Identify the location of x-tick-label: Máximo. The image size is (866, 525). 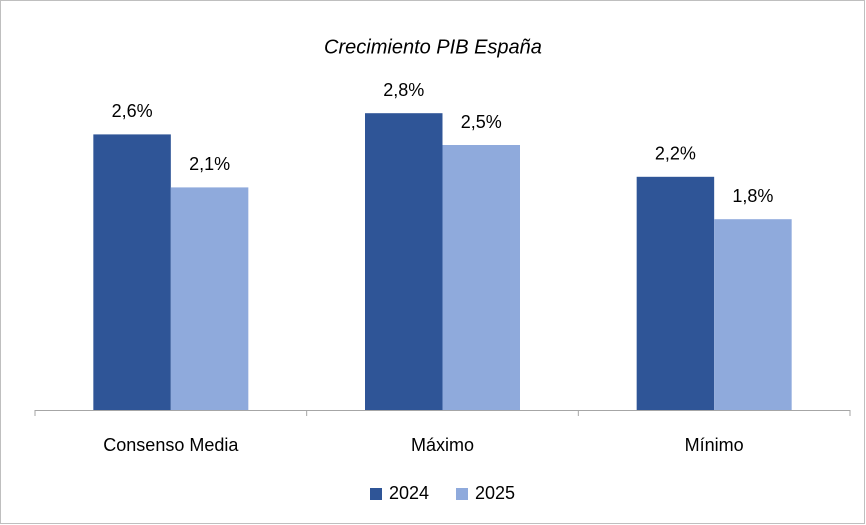
(442, 445).